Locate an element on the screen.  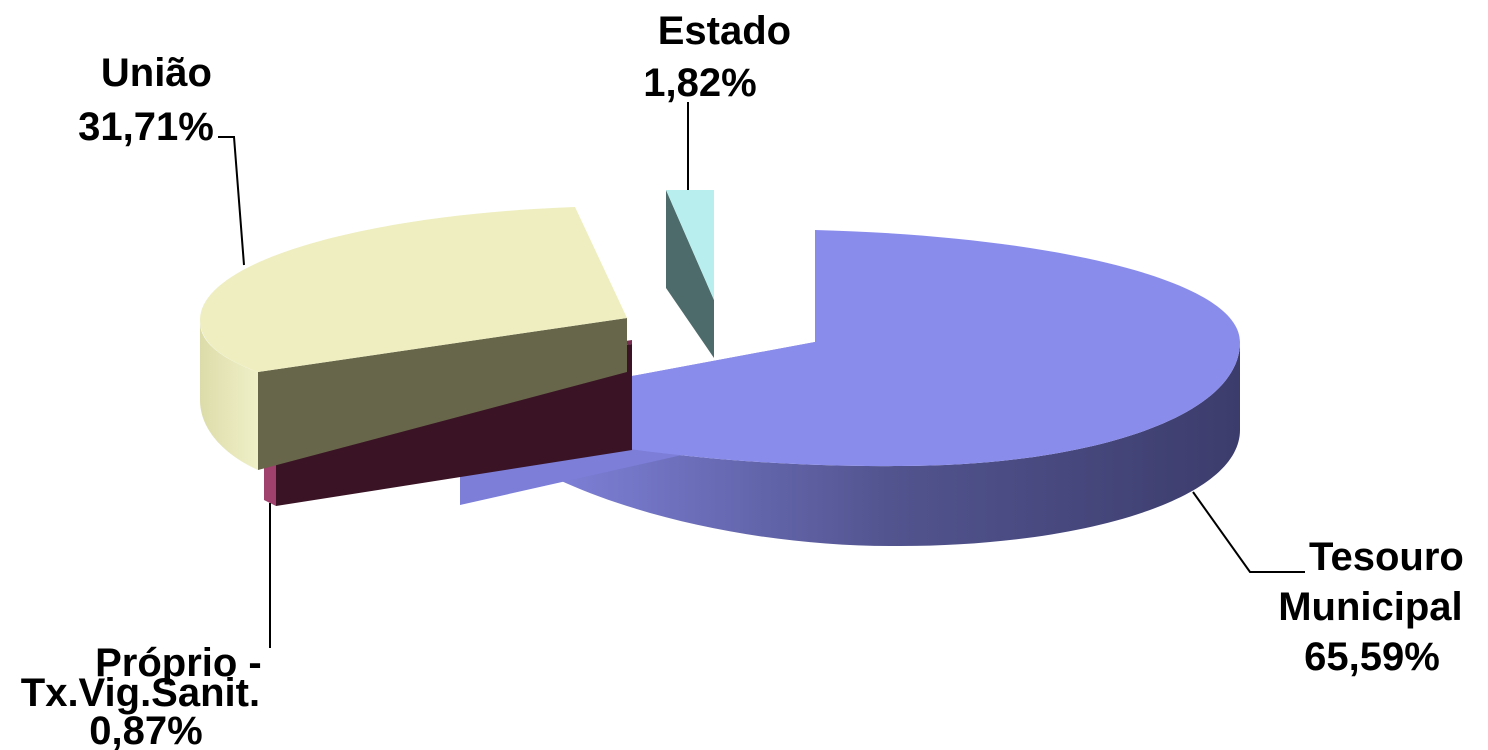
label-tesouro-municipal: Tesouro Municipal 65,59% is located at coordinates (1376, 607).